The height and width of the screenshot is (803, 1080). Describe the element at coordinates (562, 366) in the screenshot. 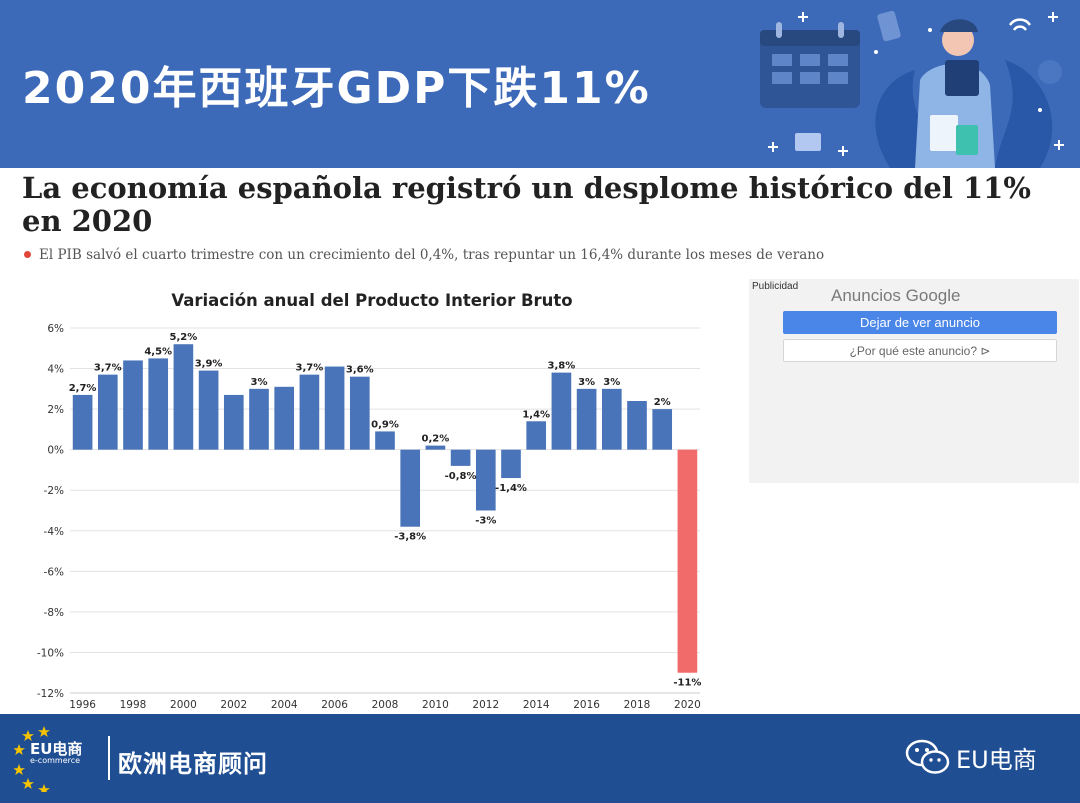

I see `data-label-2015: 3,8%` at that location.